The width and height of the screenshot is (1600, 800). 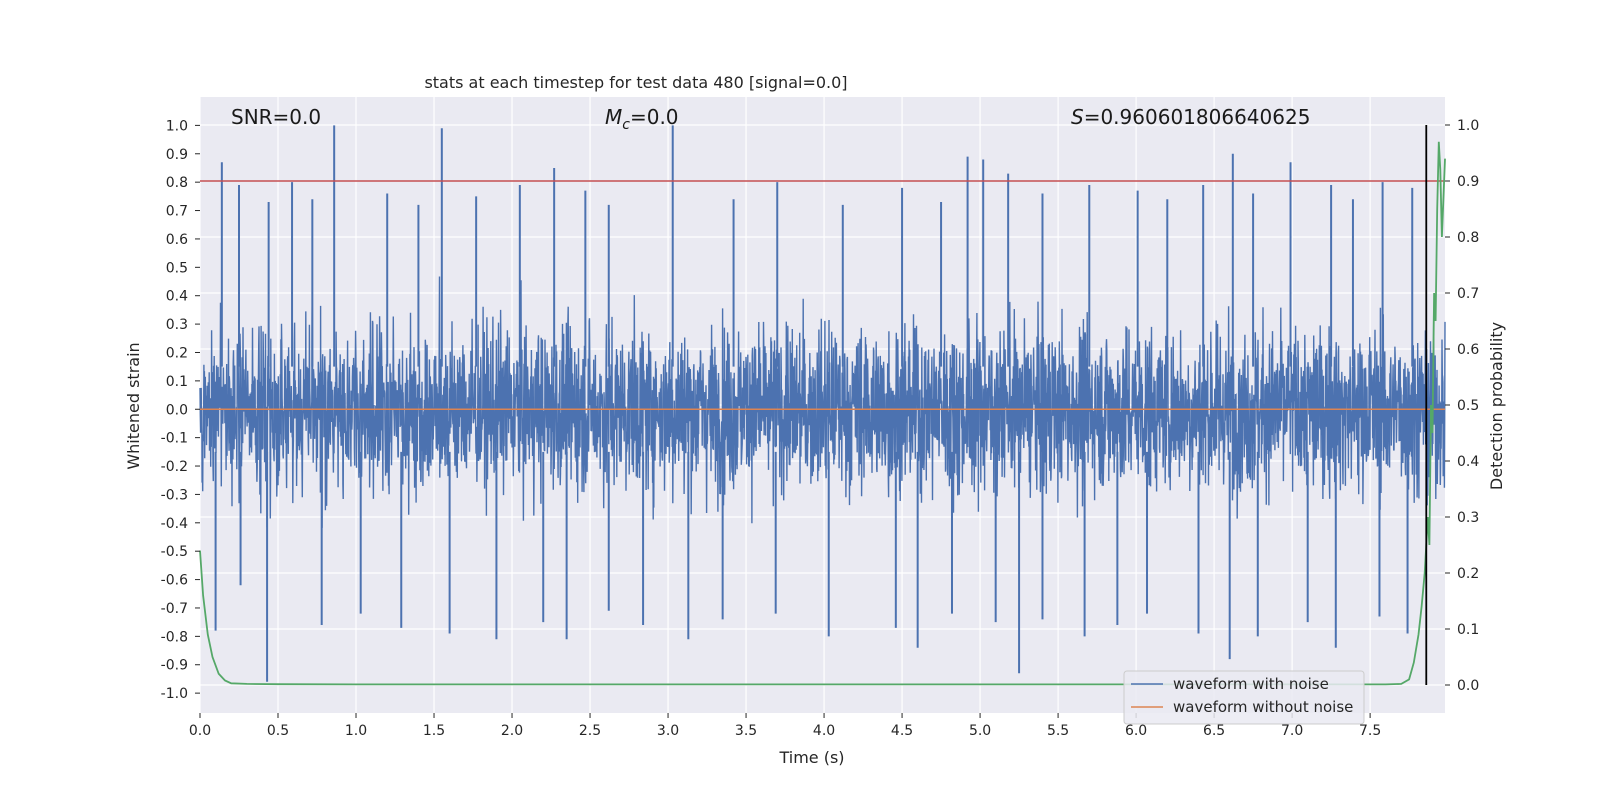 I want to click on legend-label-clean: waveform without noise, so click(x=1263, y=707).